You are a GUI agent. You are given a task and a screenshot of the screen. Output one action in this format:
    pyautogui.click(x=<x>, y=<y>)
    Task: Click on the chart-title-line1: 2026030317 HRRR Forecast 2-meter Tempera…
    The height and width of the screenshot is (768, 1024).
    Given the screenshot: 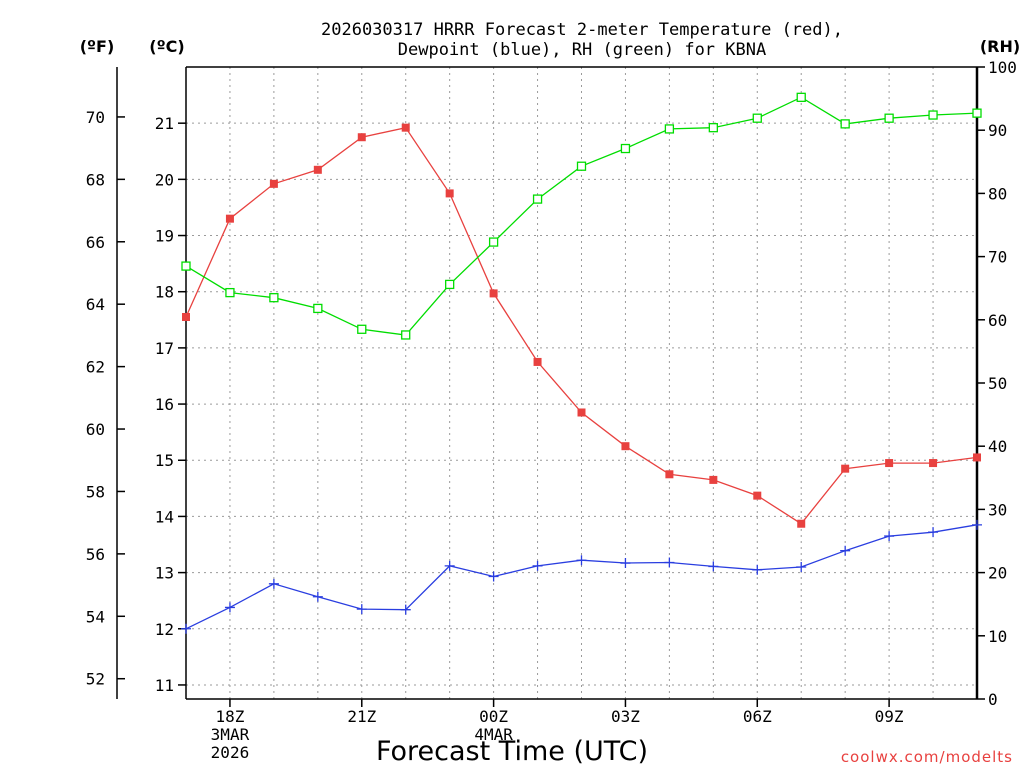 What is the action you would take?
    pyautogui.click(x=582, y=30)
    